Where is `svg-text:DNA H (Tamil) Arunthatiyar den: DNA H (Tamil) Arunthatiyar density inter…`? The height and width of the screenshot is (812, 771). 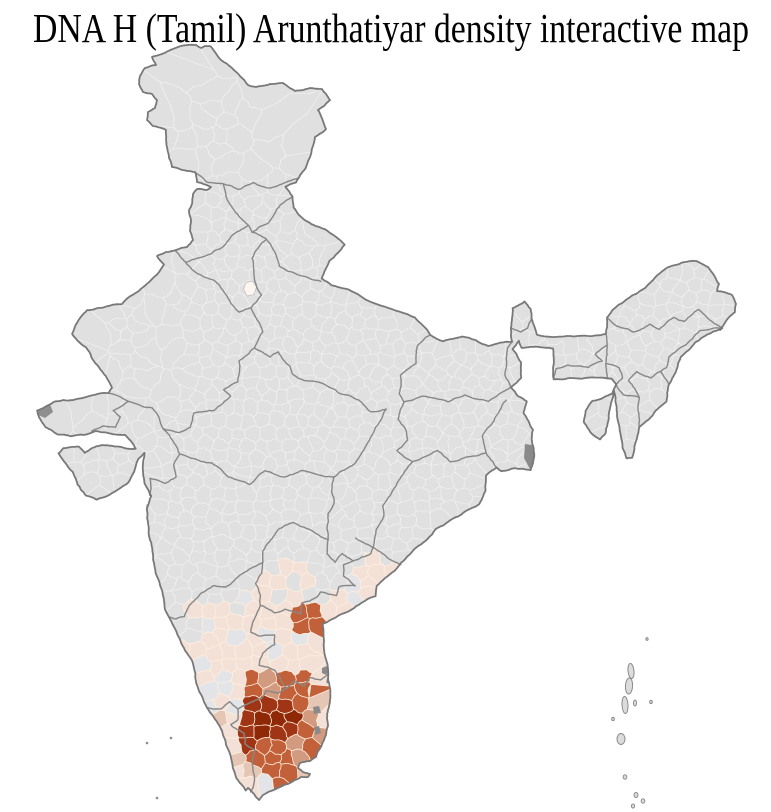
svg-text:DNA H (Tamil) Arunthatiyar den: DNA H (Tamil) Arunthatiyar density inter… is located at coordinates (391, 28).